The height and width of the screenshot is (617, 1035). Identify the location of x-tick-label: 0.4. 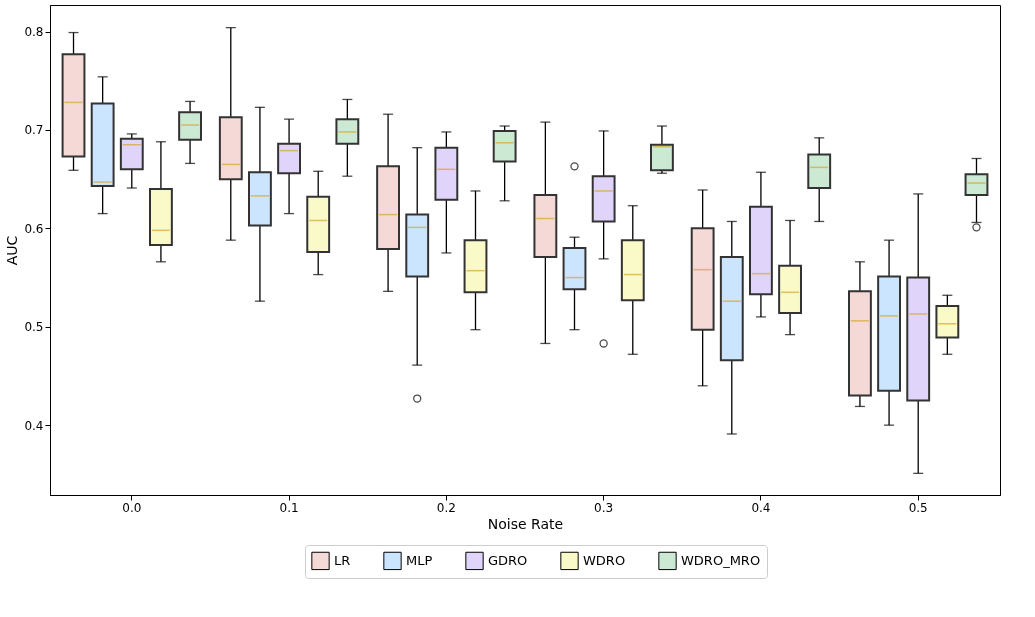
(761, 507).